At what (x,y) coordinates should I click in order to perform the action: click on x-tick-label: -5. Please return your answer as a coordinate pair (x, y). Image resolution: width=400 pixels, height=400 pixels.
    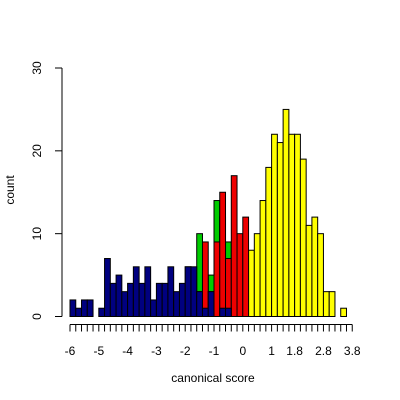
    Looking at the image, I should click on (98, 351).